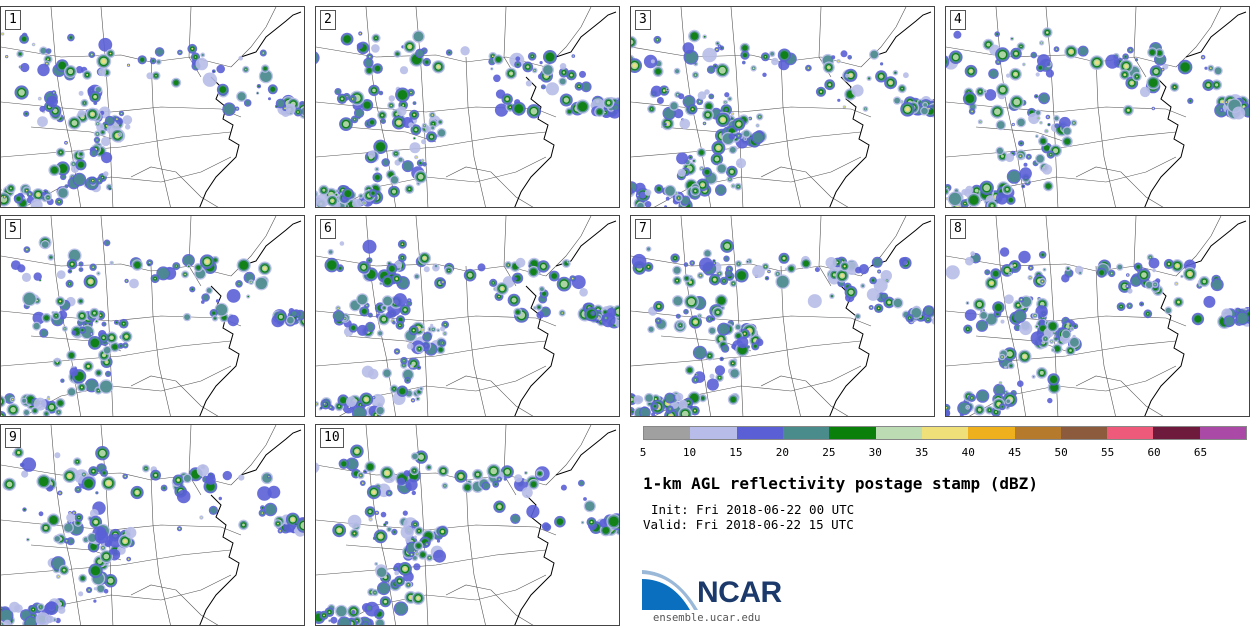  Describe the element at coordinates (13, 229) in the screenshot. I see `member-number-label: 5` at that location.